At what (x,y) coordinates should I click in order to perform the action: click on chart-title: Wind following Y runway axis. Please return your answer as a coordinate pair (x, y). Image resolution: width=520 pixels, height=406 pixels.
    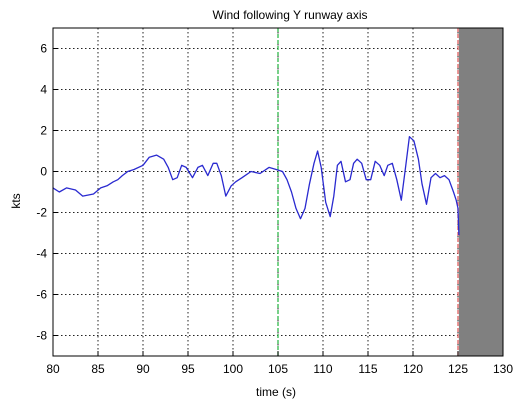
    Looking at the image, I should click on (290, 15).